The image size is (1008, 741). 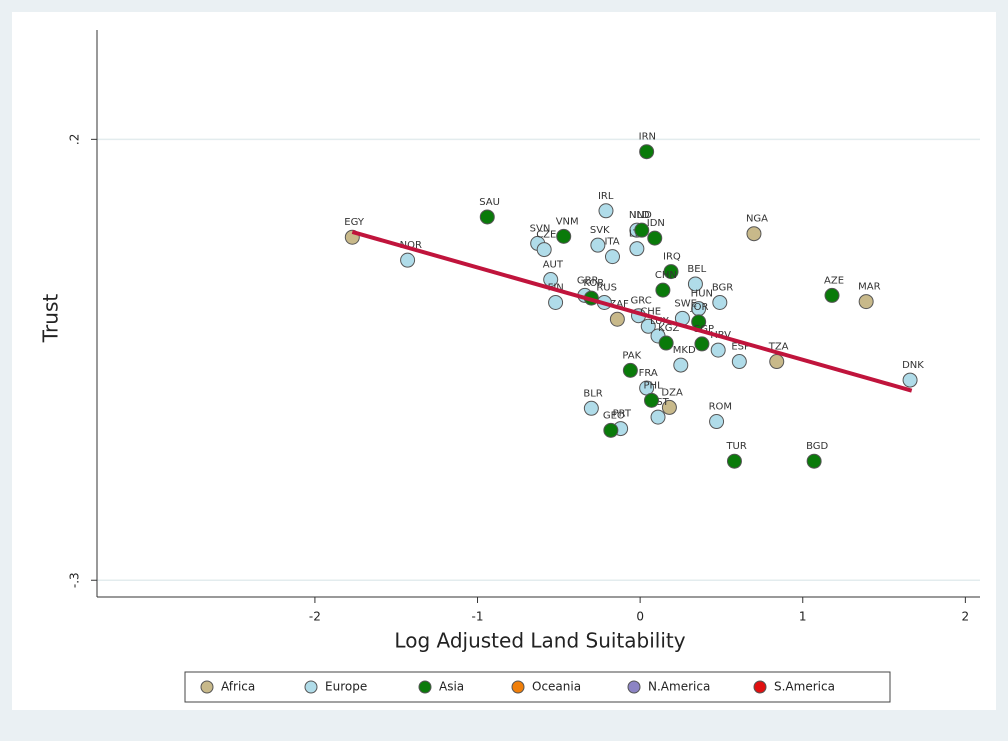 What do you see at coordinates (720, 407) in the screenshot?
I see `point-label: ROM` at bounding box center [720, 407].